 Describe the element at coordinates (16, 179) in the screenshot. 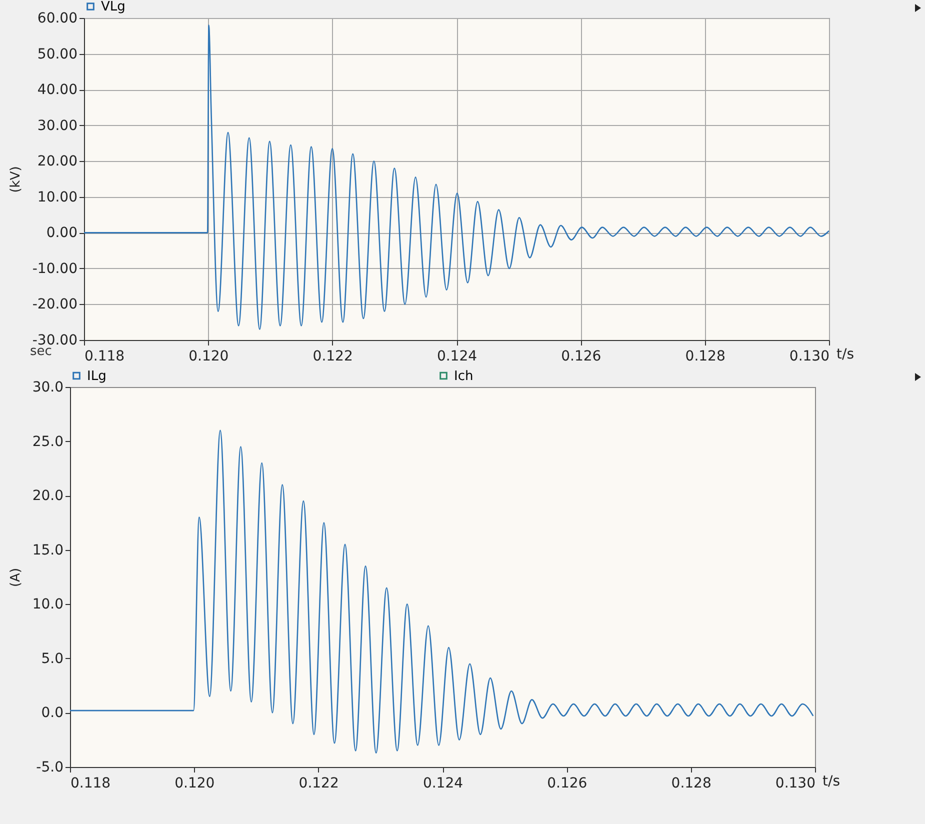

I see `y-axis-title: (kV)` at that location.